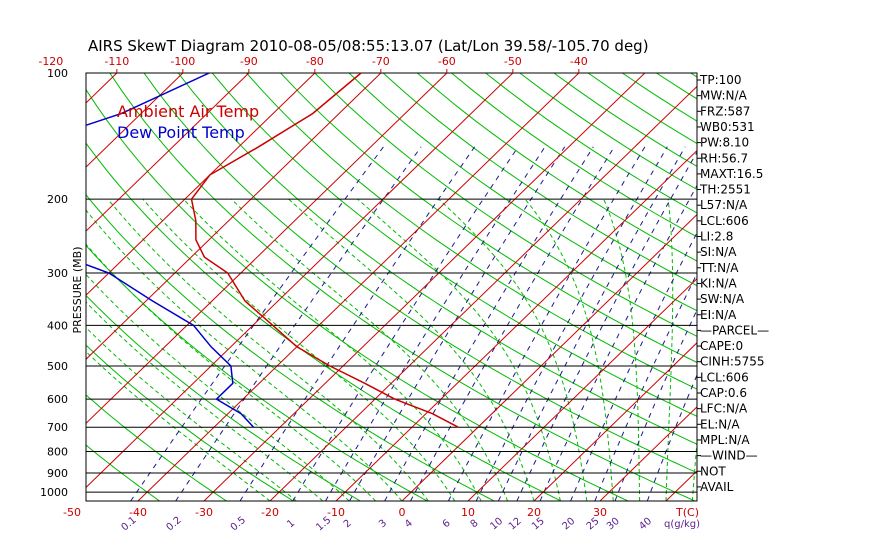 This screenshot has width=870, height=560. What do you see at coordinates (515, 524) in the screenshot?
I see `mixing-ratio-tick-label: 12` at bounding box center [515, 524].